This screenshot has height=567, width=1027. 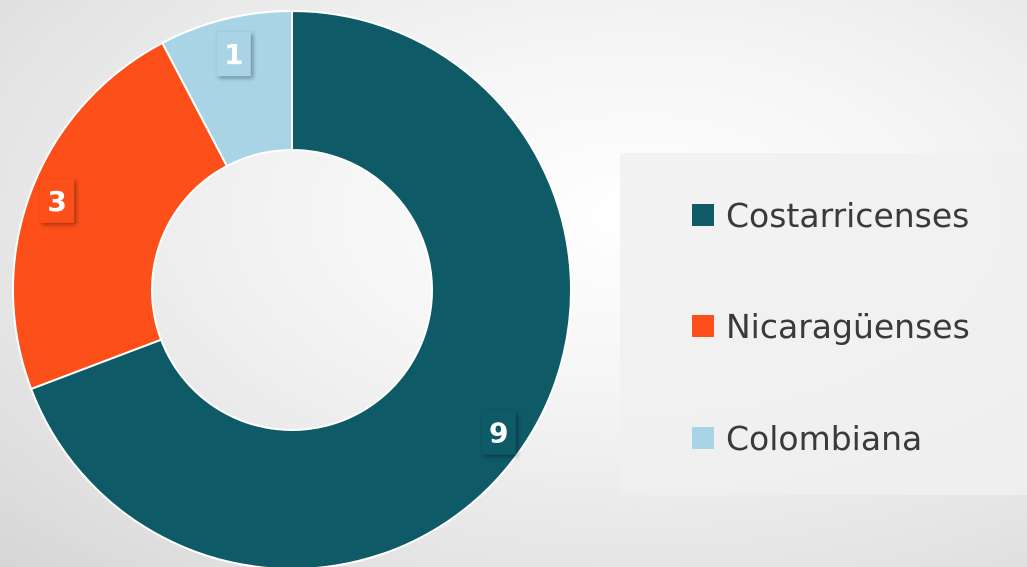 What do you see at coordinates (703, 438) in the screenshot?
I see `legend-swatch-colombiana` at bounding box center [703, 438].